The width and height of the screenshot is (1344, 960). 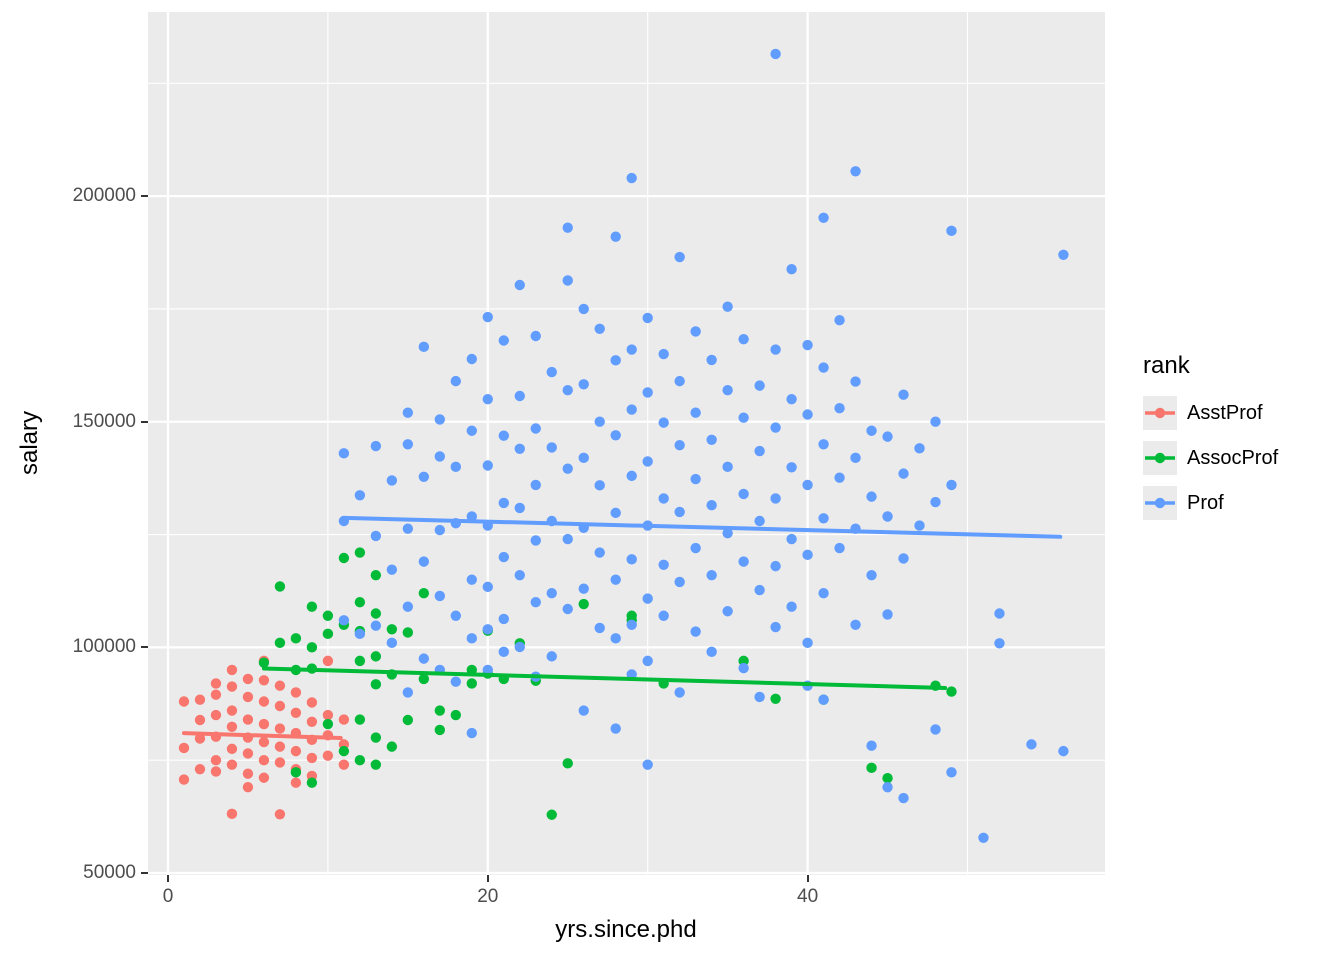 I want to click on y-tick-label: 100000, so click(x=104, y=647).